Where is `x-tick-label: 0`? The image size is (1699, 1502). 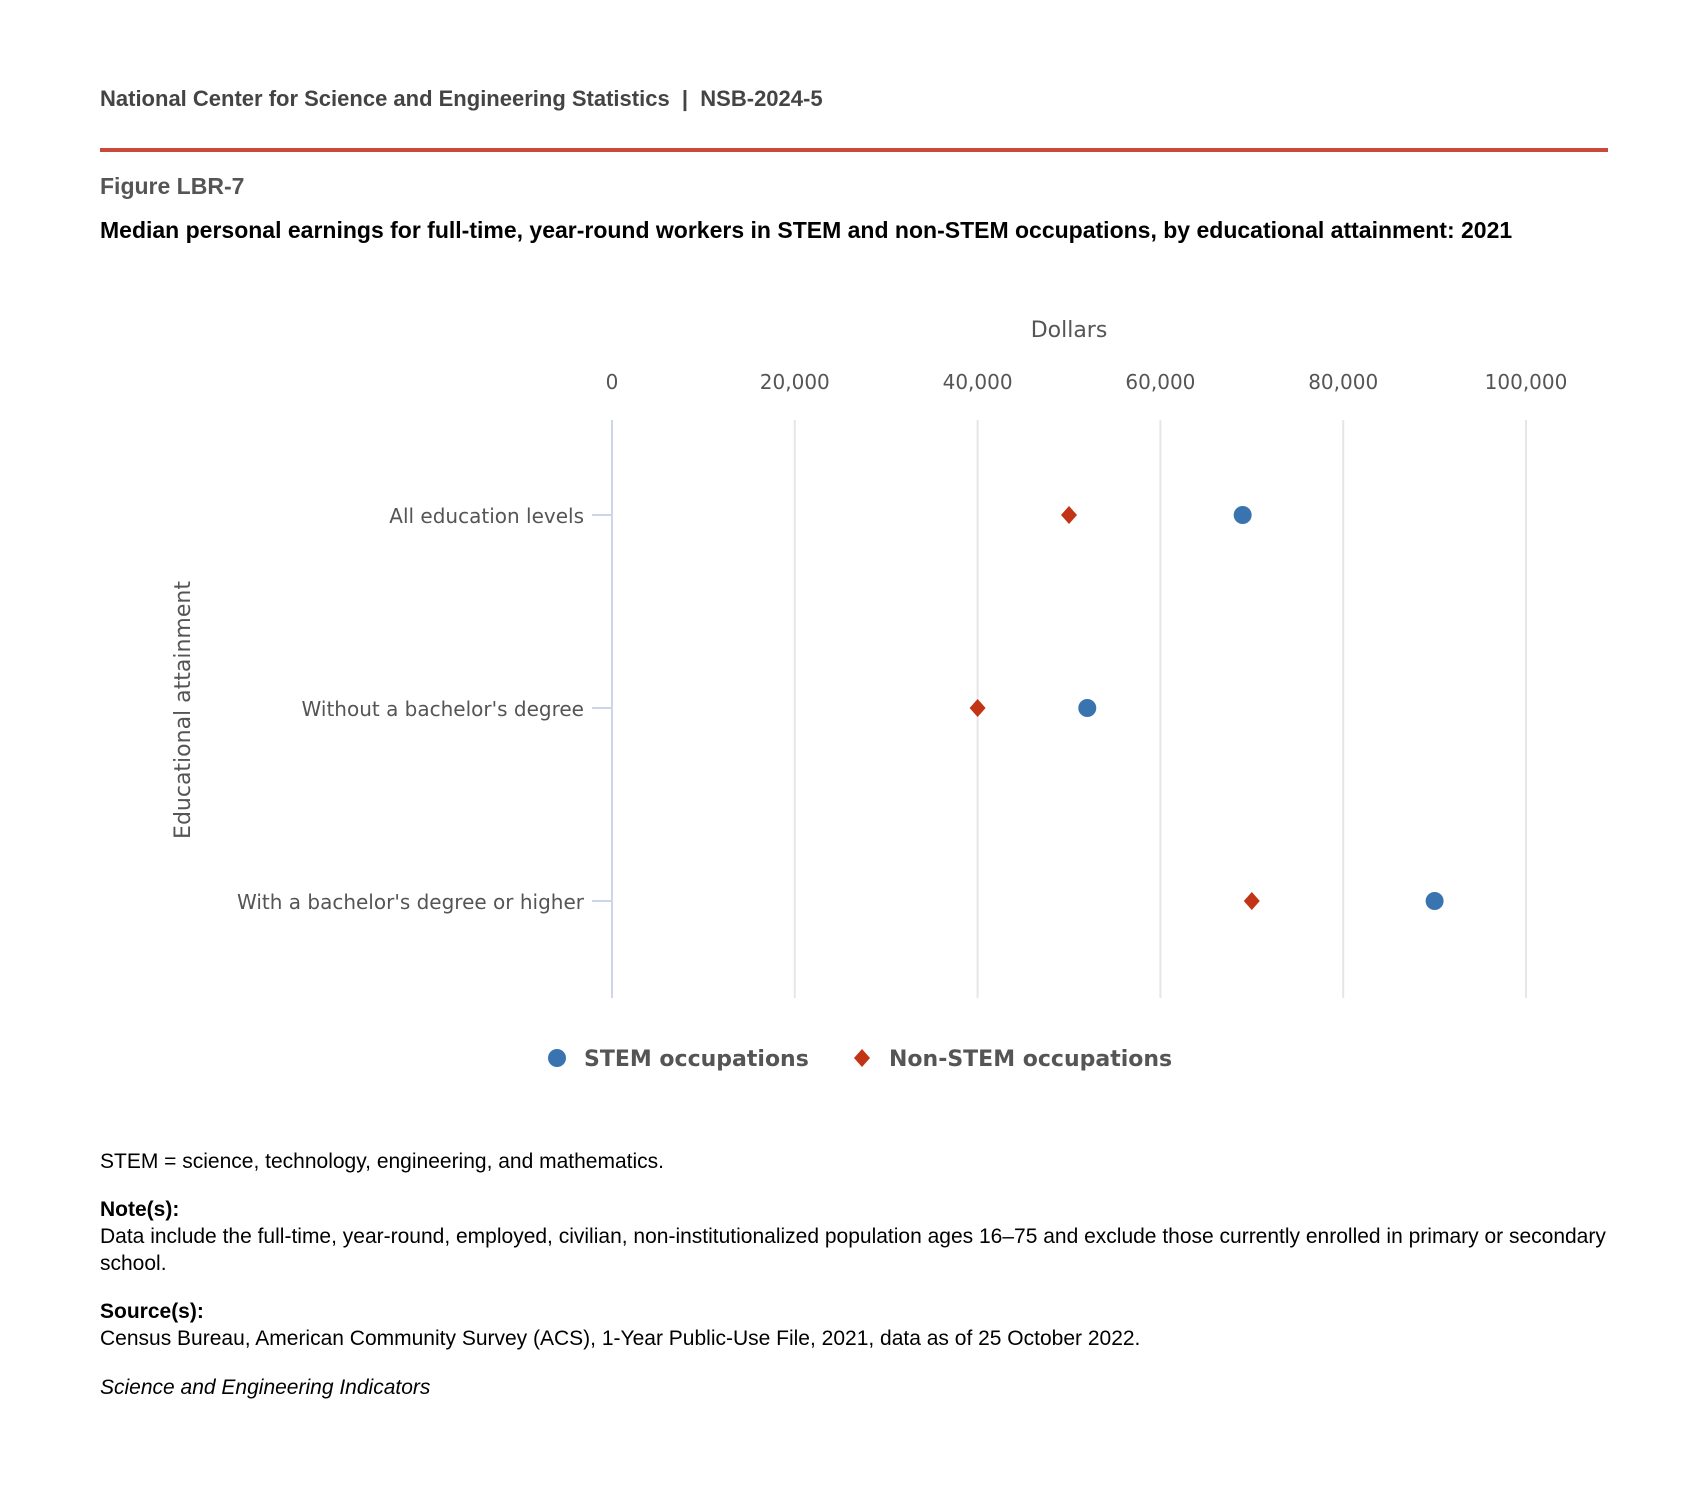
x-tick-label: 0 is located at coordinates (612, 382).